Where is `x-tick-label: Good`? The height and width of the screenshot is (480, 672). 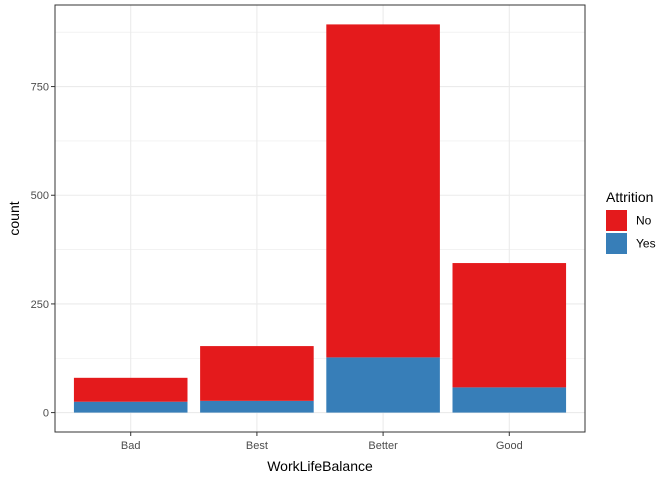 x-tick-label: Good is located at coordinates (509, 446).